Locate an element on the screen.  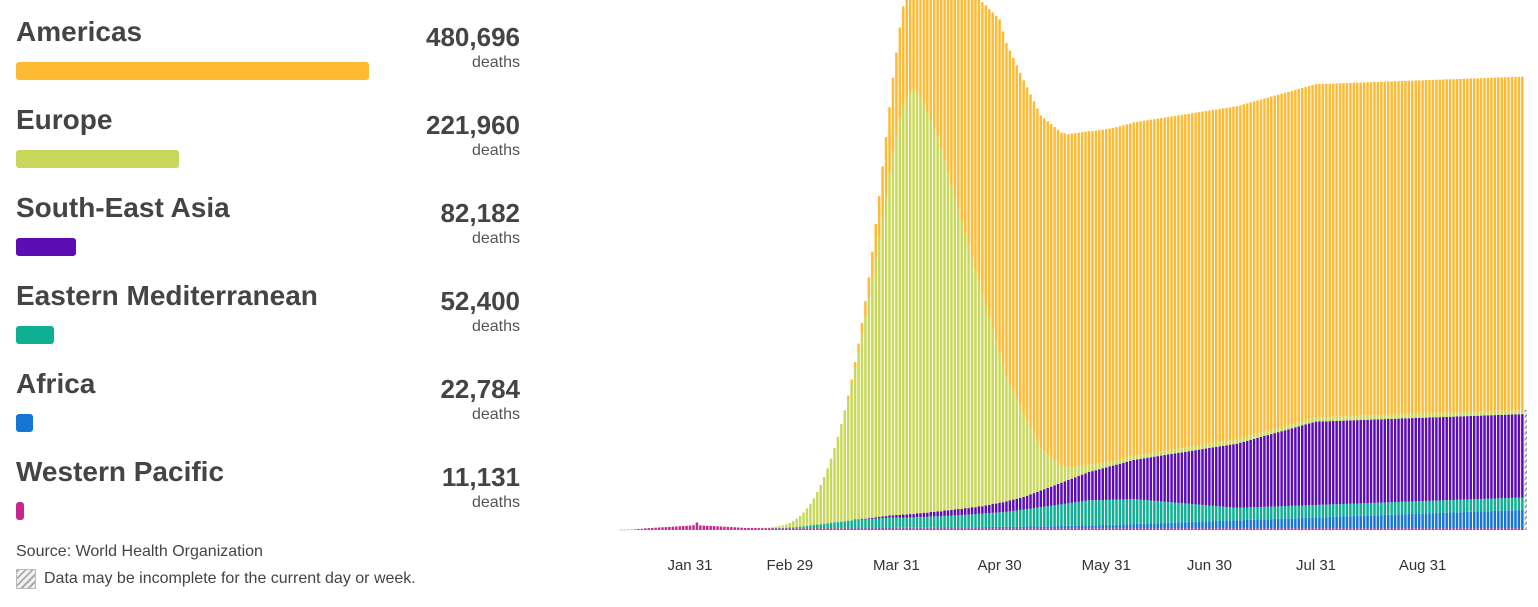
region-deaths-unit: deaths is located at coordinates (495, 62).